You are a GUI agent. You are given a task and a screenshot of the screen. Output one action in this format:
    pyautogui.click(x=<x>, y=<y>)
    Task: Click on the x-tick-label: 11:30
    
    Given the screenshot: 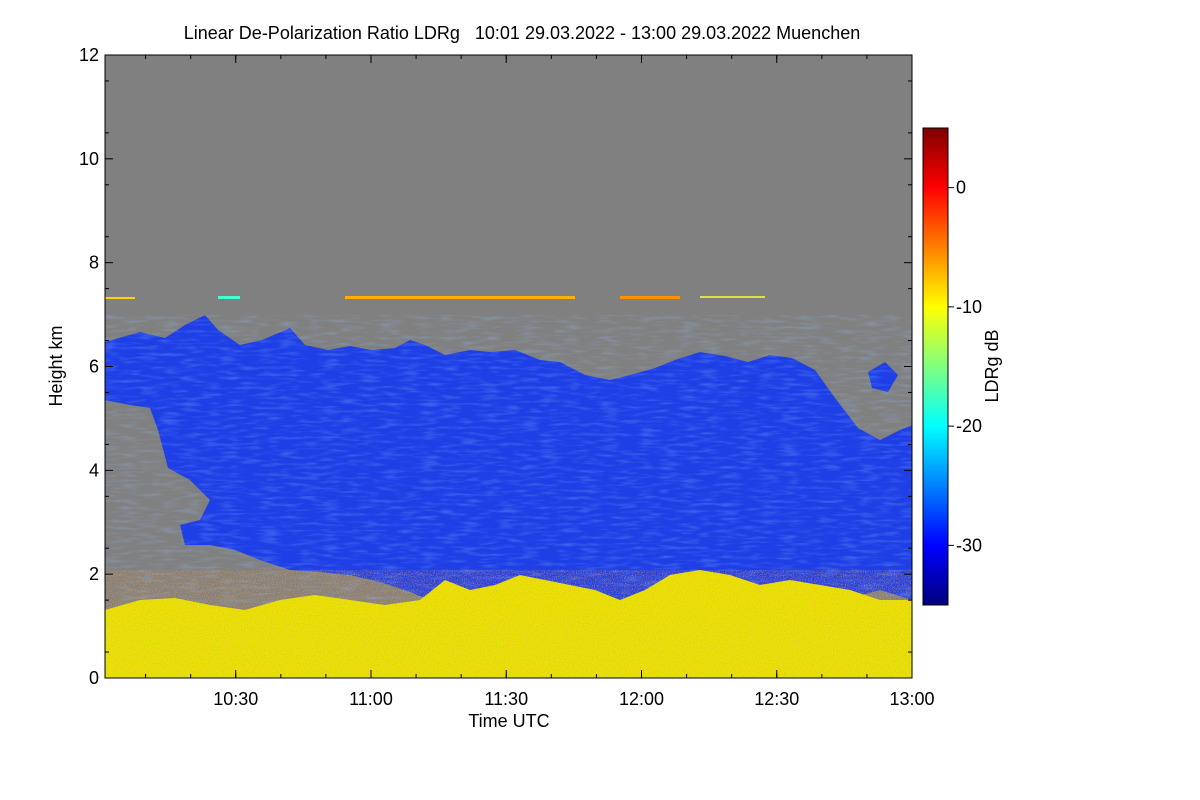 What is the action you would take?
    pyautogui.click(x=506, y=699)
    